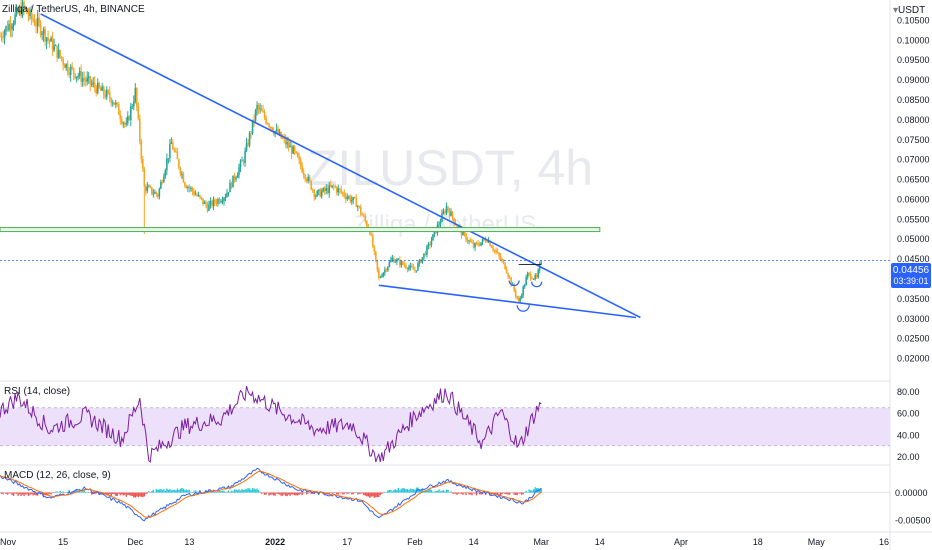  I want to click on price-tick-label: 0.04500, so click(913, 259).